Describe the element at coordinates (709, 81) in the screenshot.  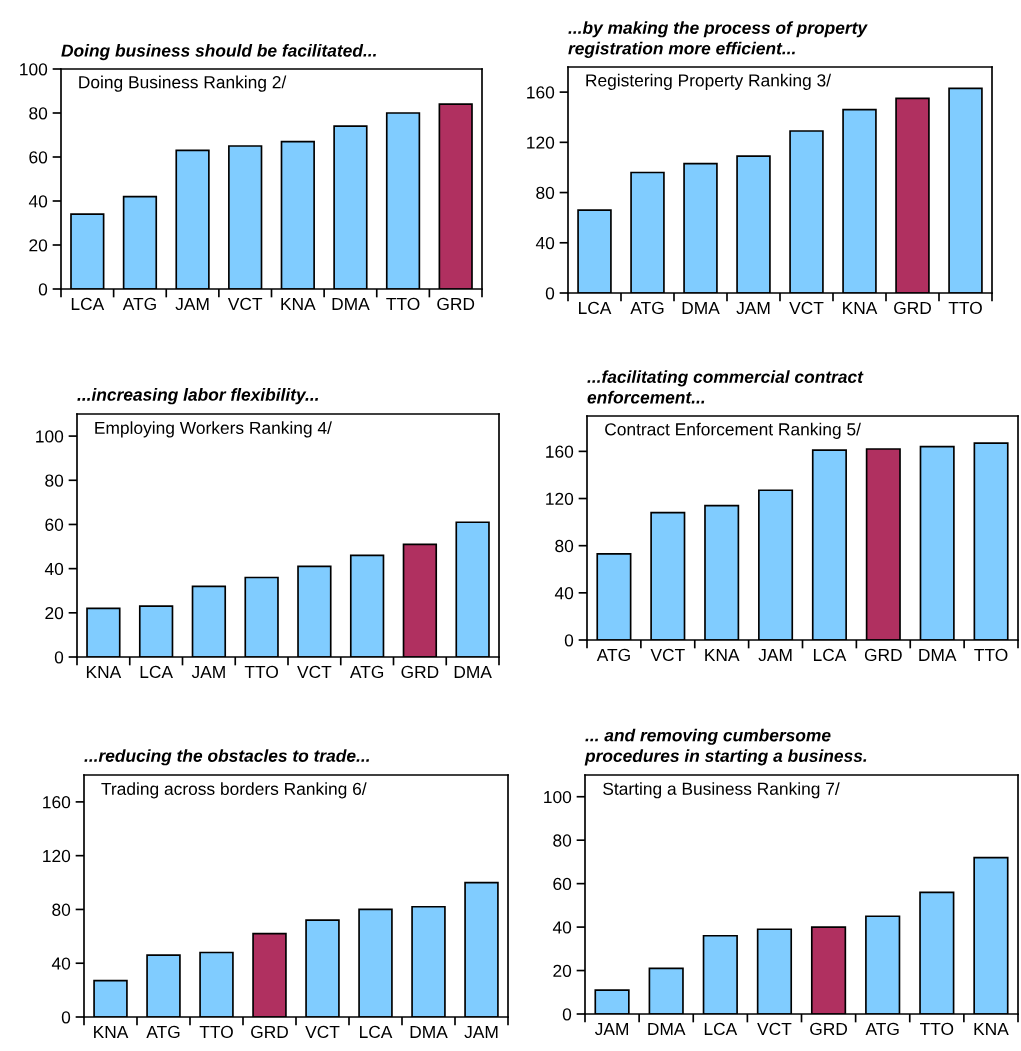
I see `chart-subtitle: Registering Property Ranking 3/` at that location.